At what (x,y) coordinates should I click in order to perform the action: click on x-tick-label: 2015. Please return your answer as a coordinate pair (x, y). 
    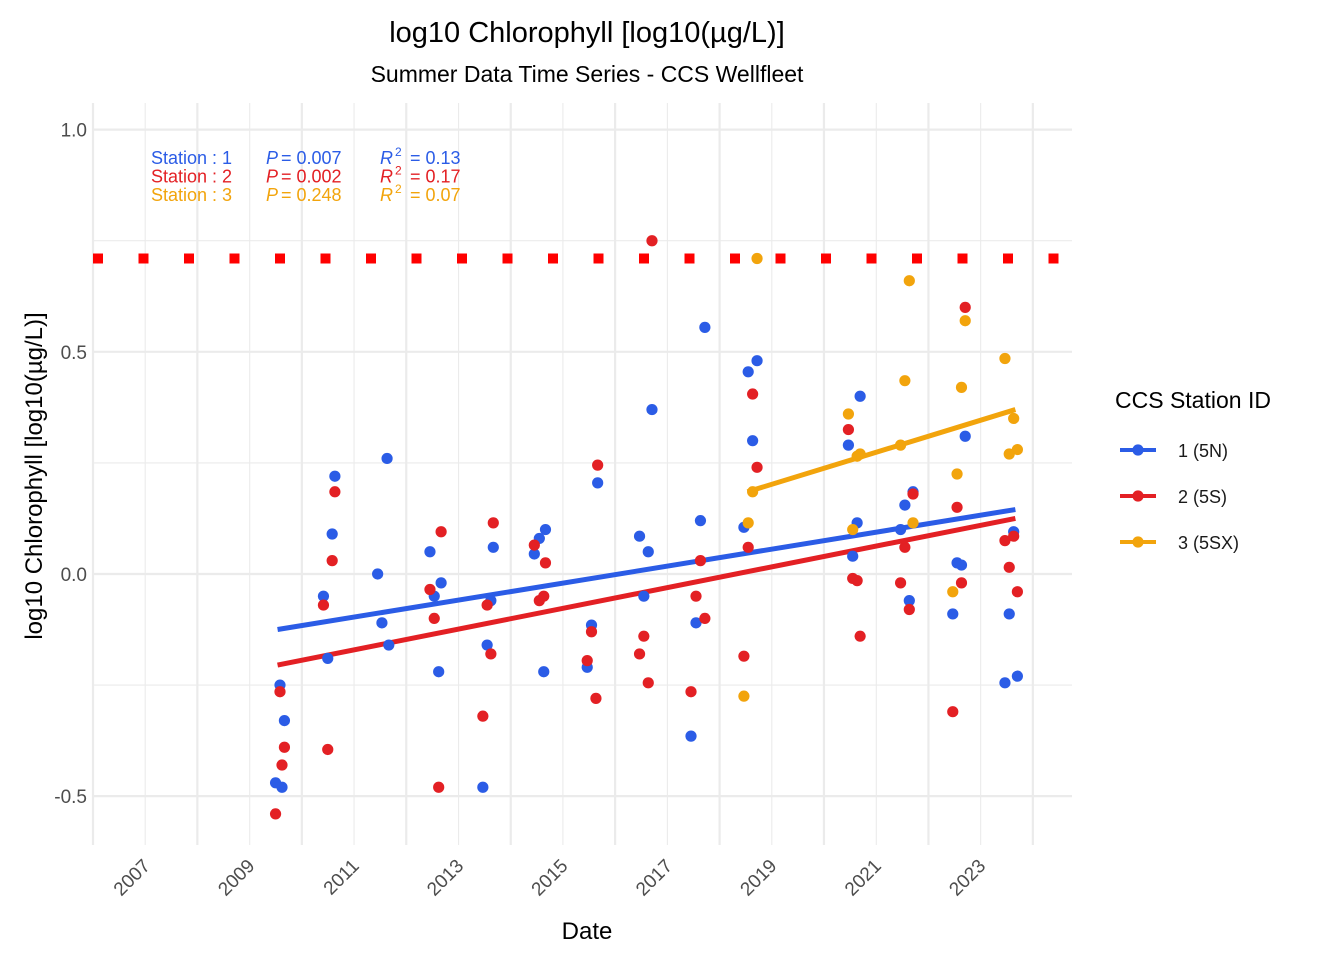
    Looking at the image, I should click on (550, 878).